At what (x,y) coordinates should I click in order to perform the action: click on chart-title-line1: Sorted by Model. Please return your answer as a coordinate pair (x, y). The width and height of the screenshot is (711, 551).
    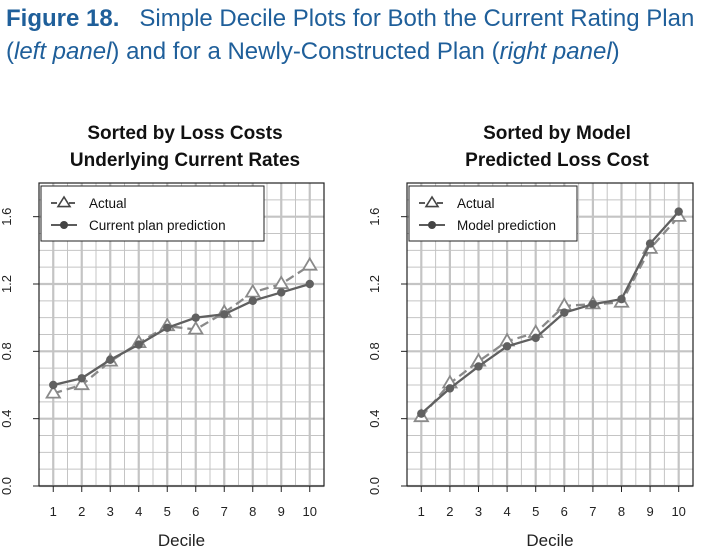
    Looking at the image, I should click on (557, 133).